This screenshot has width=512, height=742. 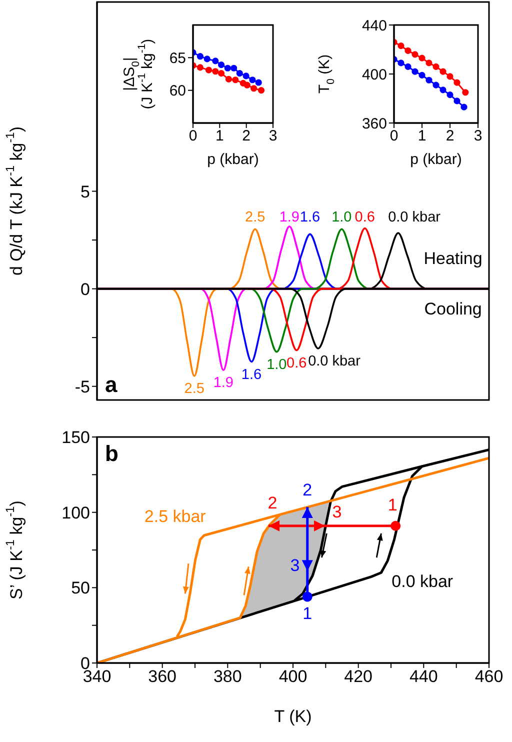 What do you see at coordinates (423, 676) in the screenshot?
I see `x-tick-label: 440` at bounding box center [423, 676].